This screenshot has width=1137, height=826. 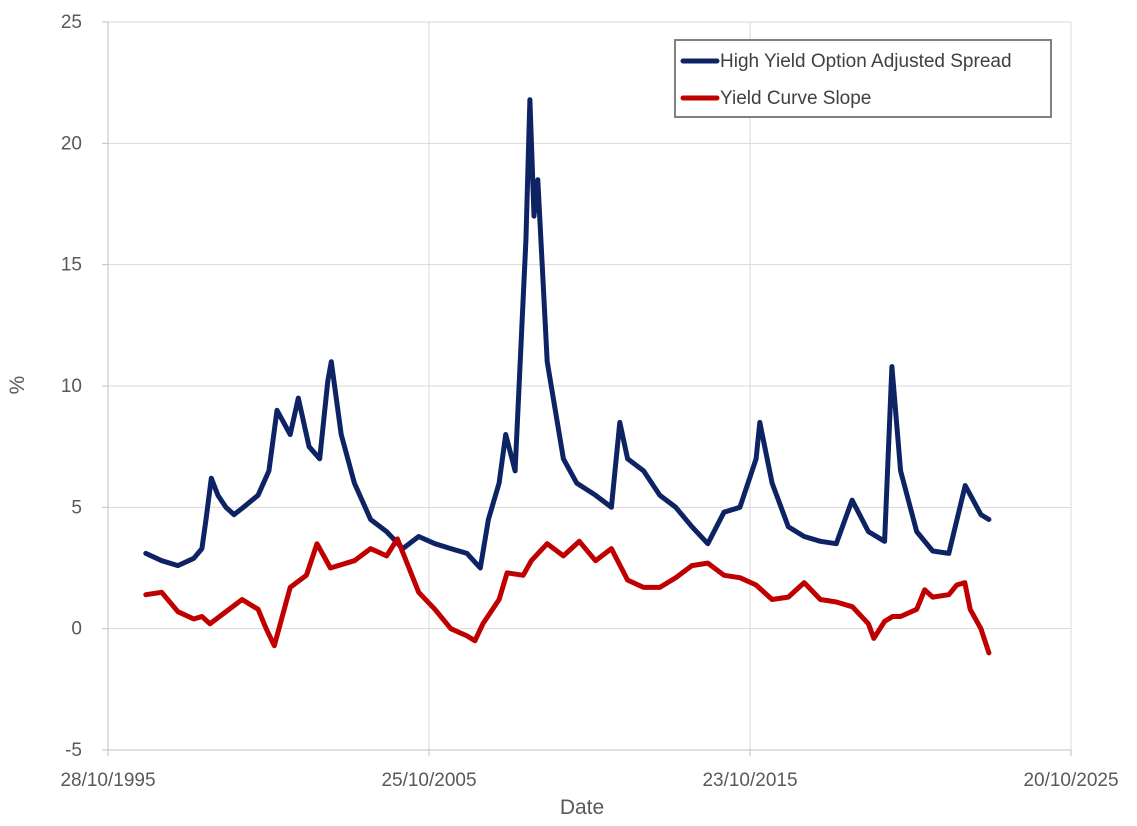 I want to click on y-tick-label: 0, so click(x=76, y=629).